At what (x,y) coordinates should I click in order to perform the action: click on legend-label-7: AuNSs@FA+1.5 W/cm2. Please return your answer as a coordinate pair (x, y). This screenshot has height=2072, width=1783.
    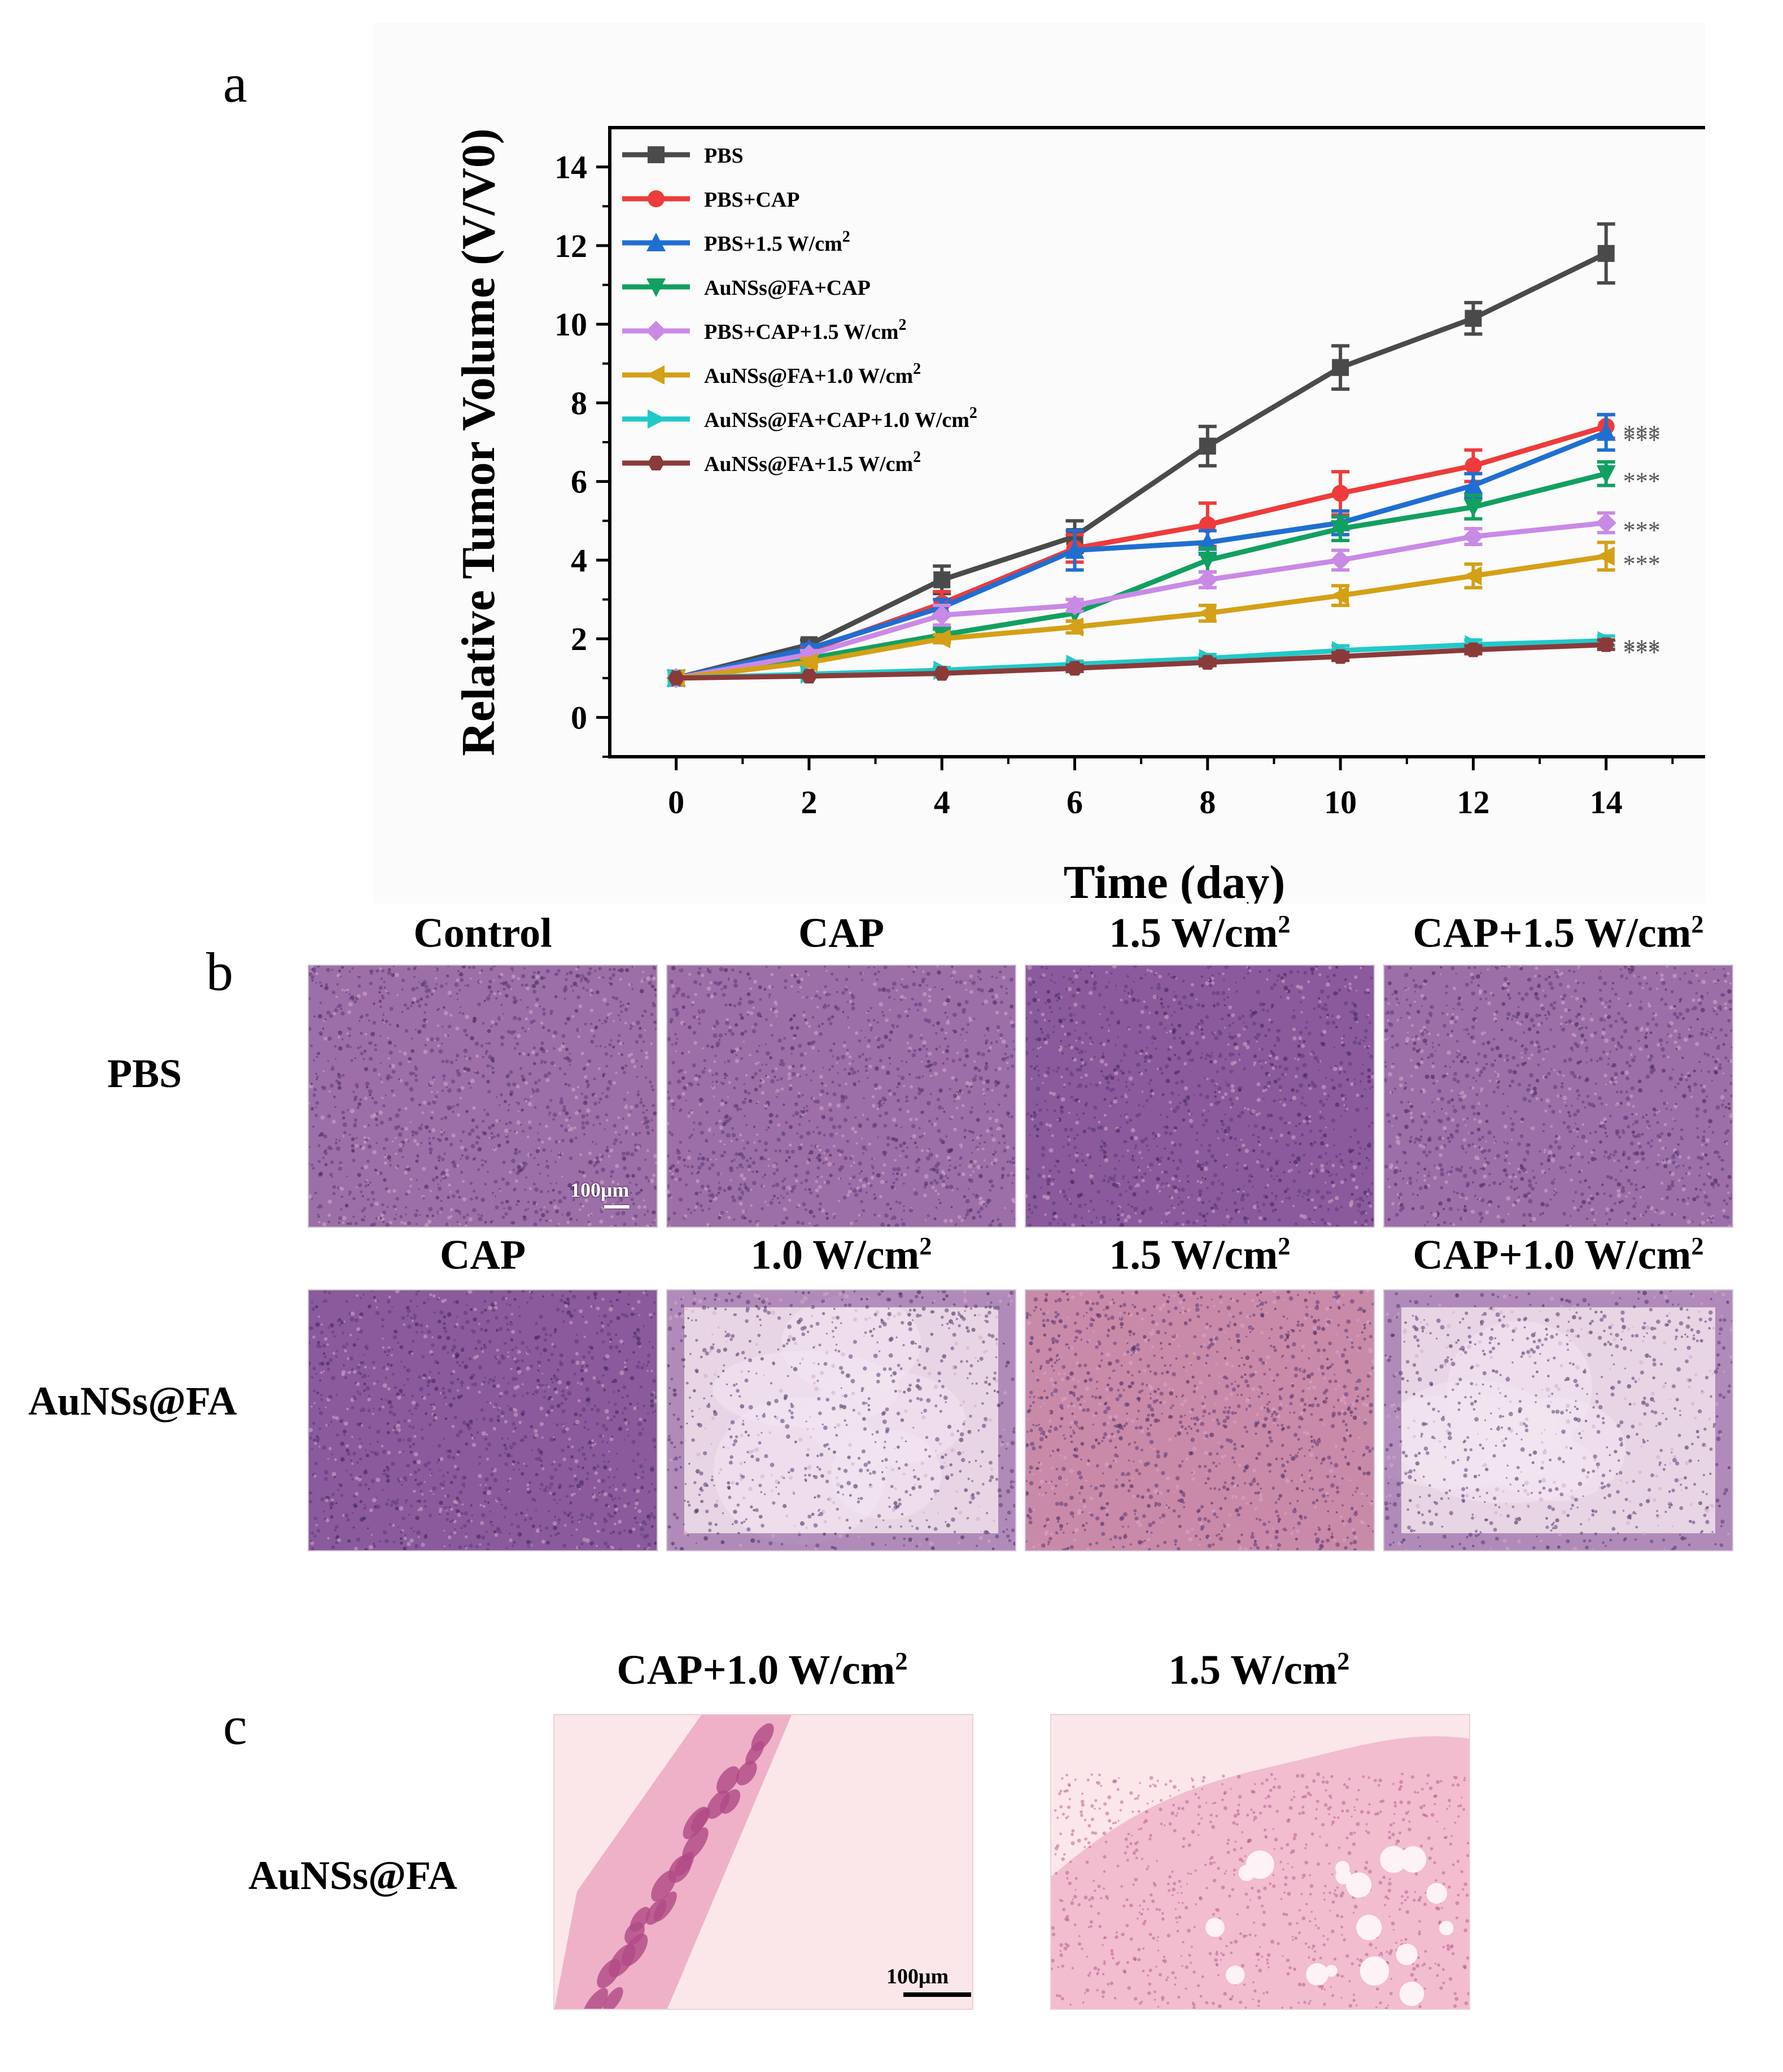
    Looking at the image, I should click on (812, 462).